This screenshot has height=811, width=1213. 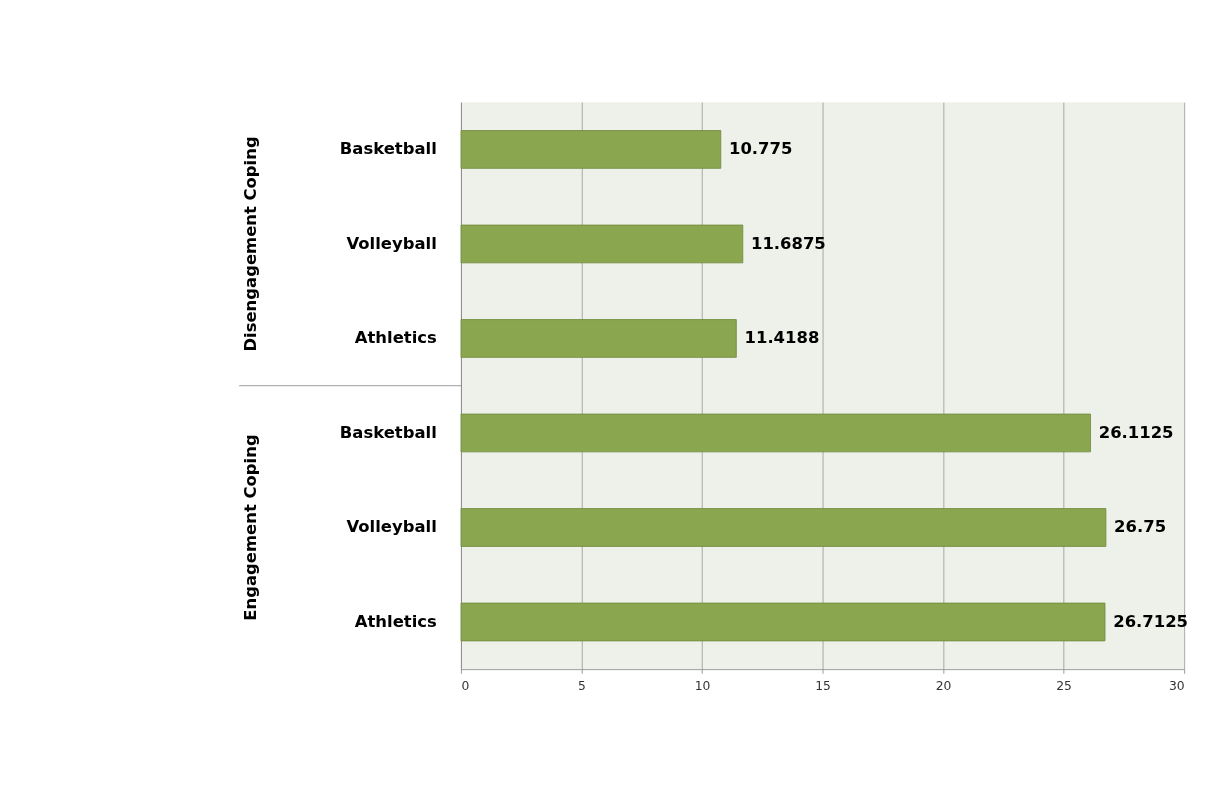 What do you see at coordinates (251, 244) in the screenshot?
I see `text: Disengagement Coping` at bounding box center [251, 244].